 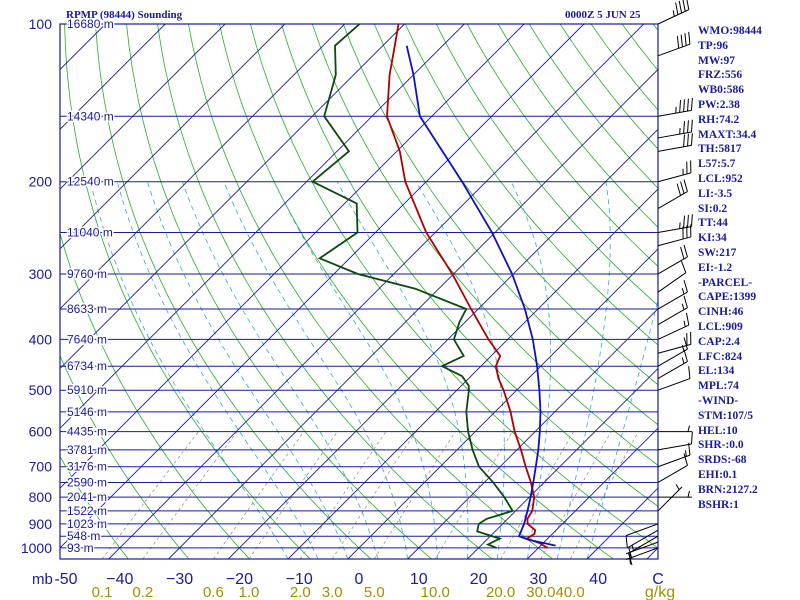 I want to click on temperature-tick-label: -50, so click(x=65, y=579).